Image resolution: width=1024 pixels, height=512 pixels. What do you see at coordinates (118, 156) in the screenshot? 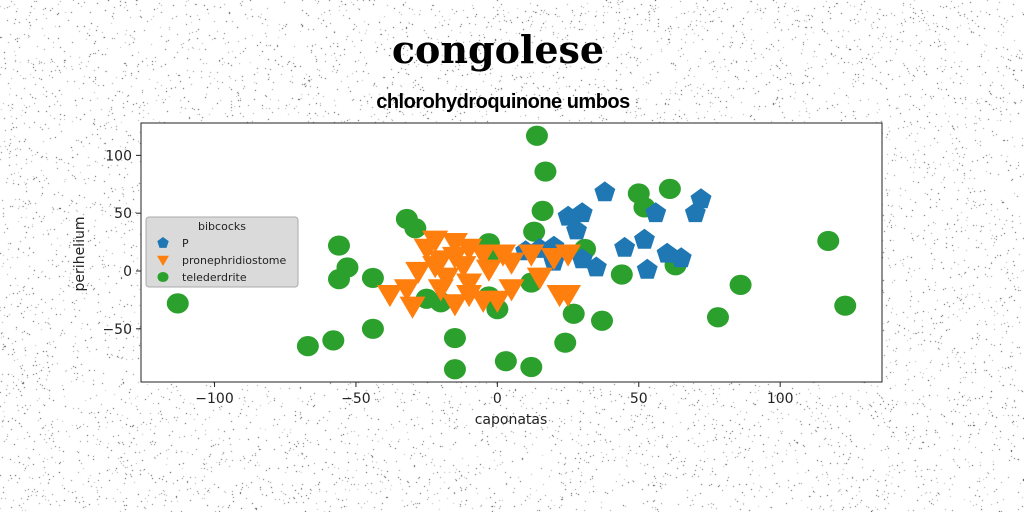
I see `y-tick-label: 100` at bounding box center [118, 156].